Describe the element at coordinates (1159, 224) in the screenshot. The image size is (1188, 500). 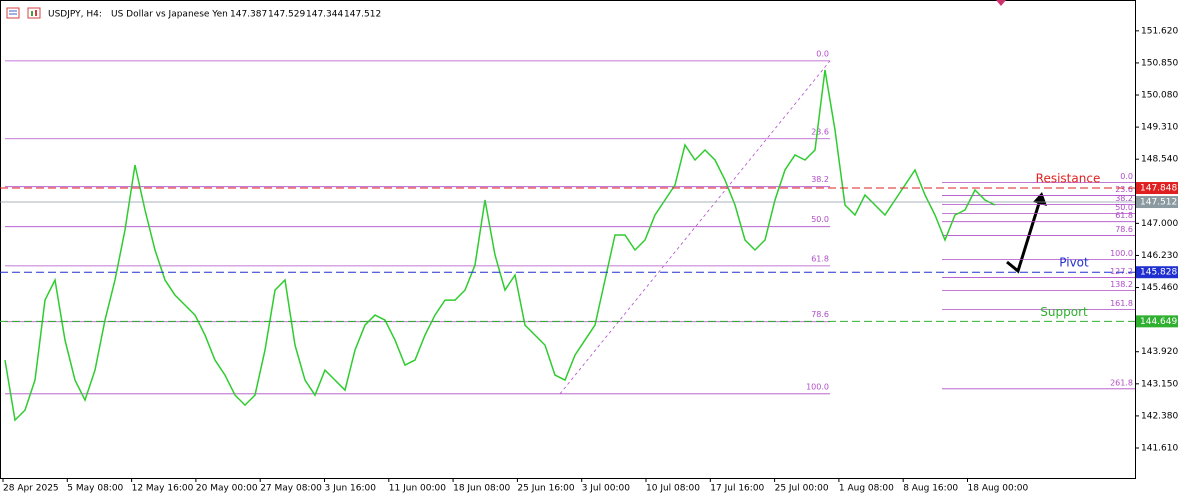
I see `y-tick-label: 147.000` at that location.